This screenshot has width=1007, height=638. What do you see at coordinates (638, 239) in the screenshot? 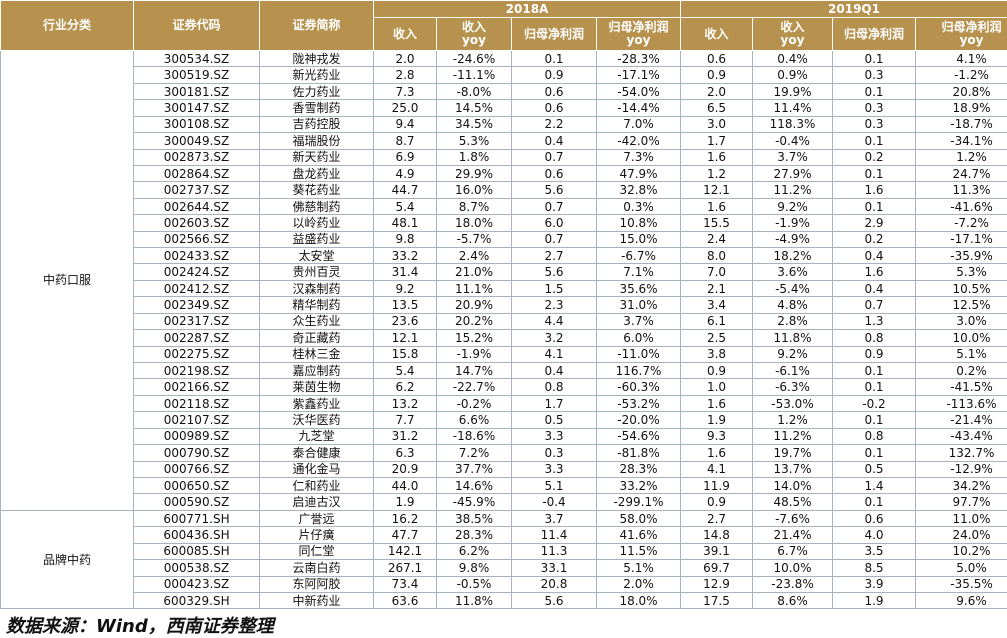
I see `net-profit-yoy-2018-cell: 15.0%` at bounding box center [638, 239].